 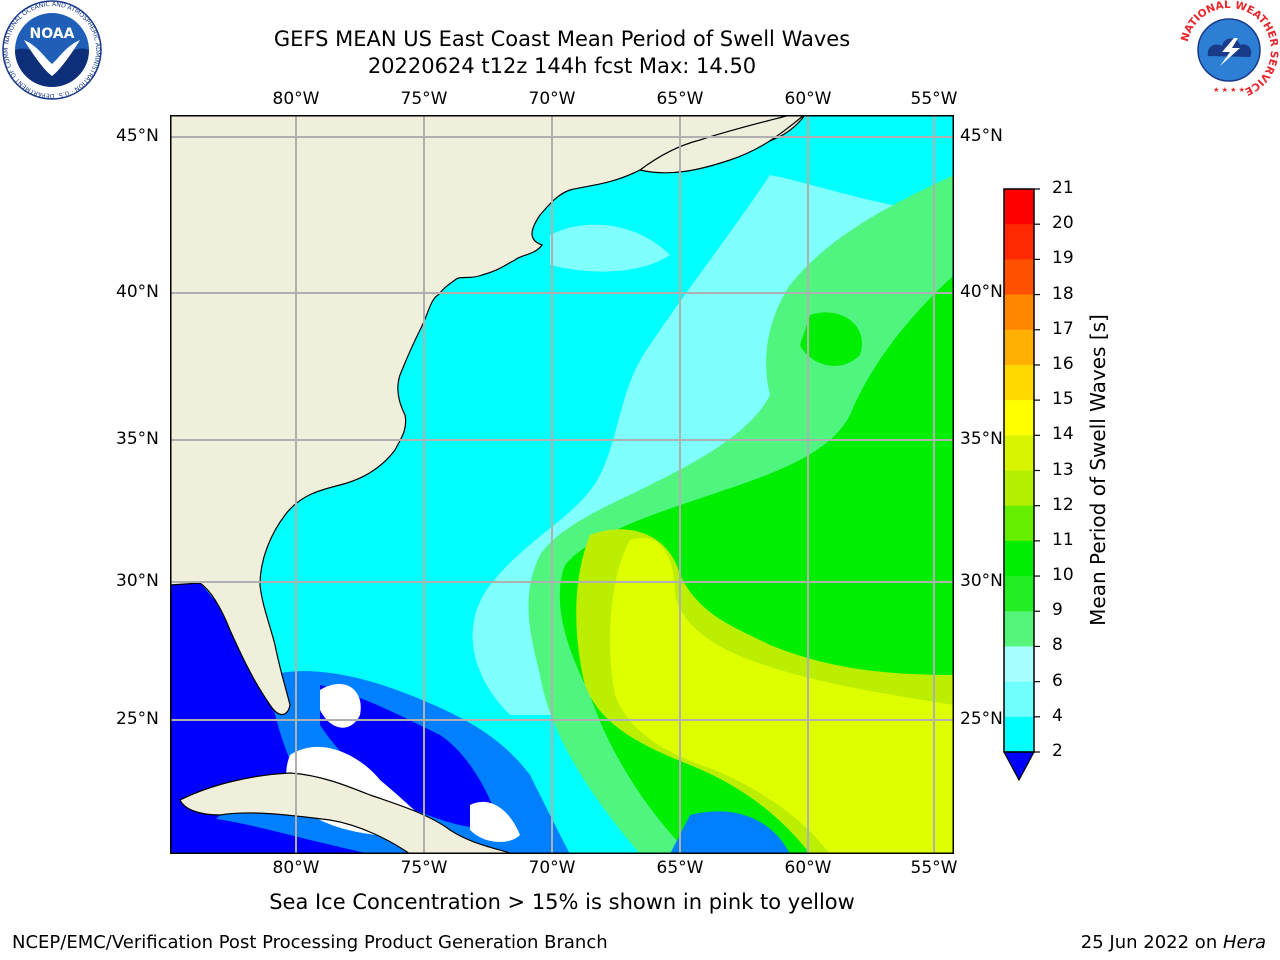 I want to click on colorbar, so click(x=1021, y=485).